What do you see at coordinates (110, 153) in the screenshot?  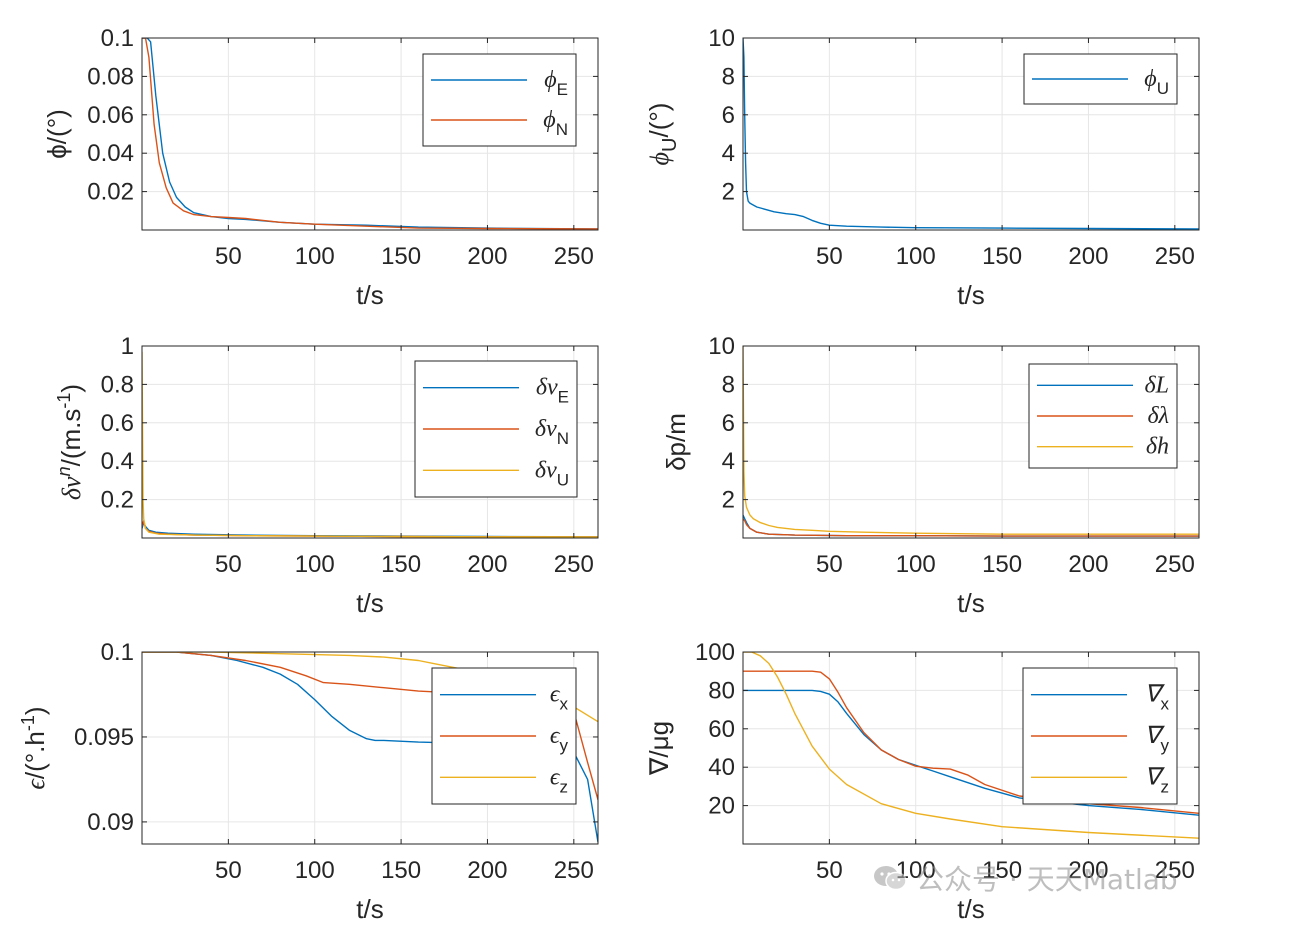 I see `y-tick-label: 0.04` at bounding box center [110, 153].